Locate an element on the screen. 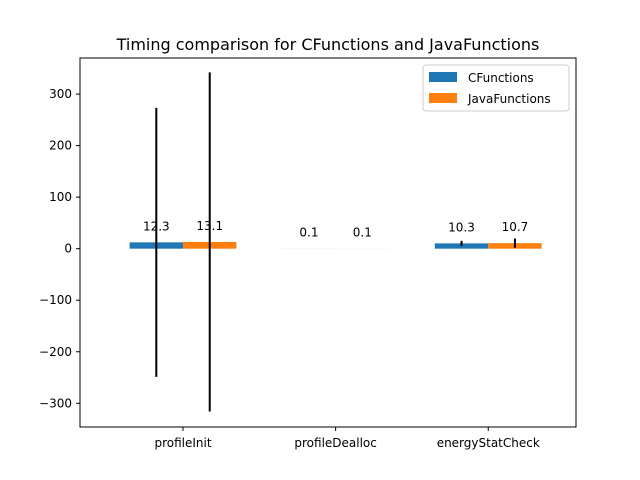 Image resolution: width=640 pixels, height=480 pixels. y-tick-label: 100 is located at coordinates (60, 197).